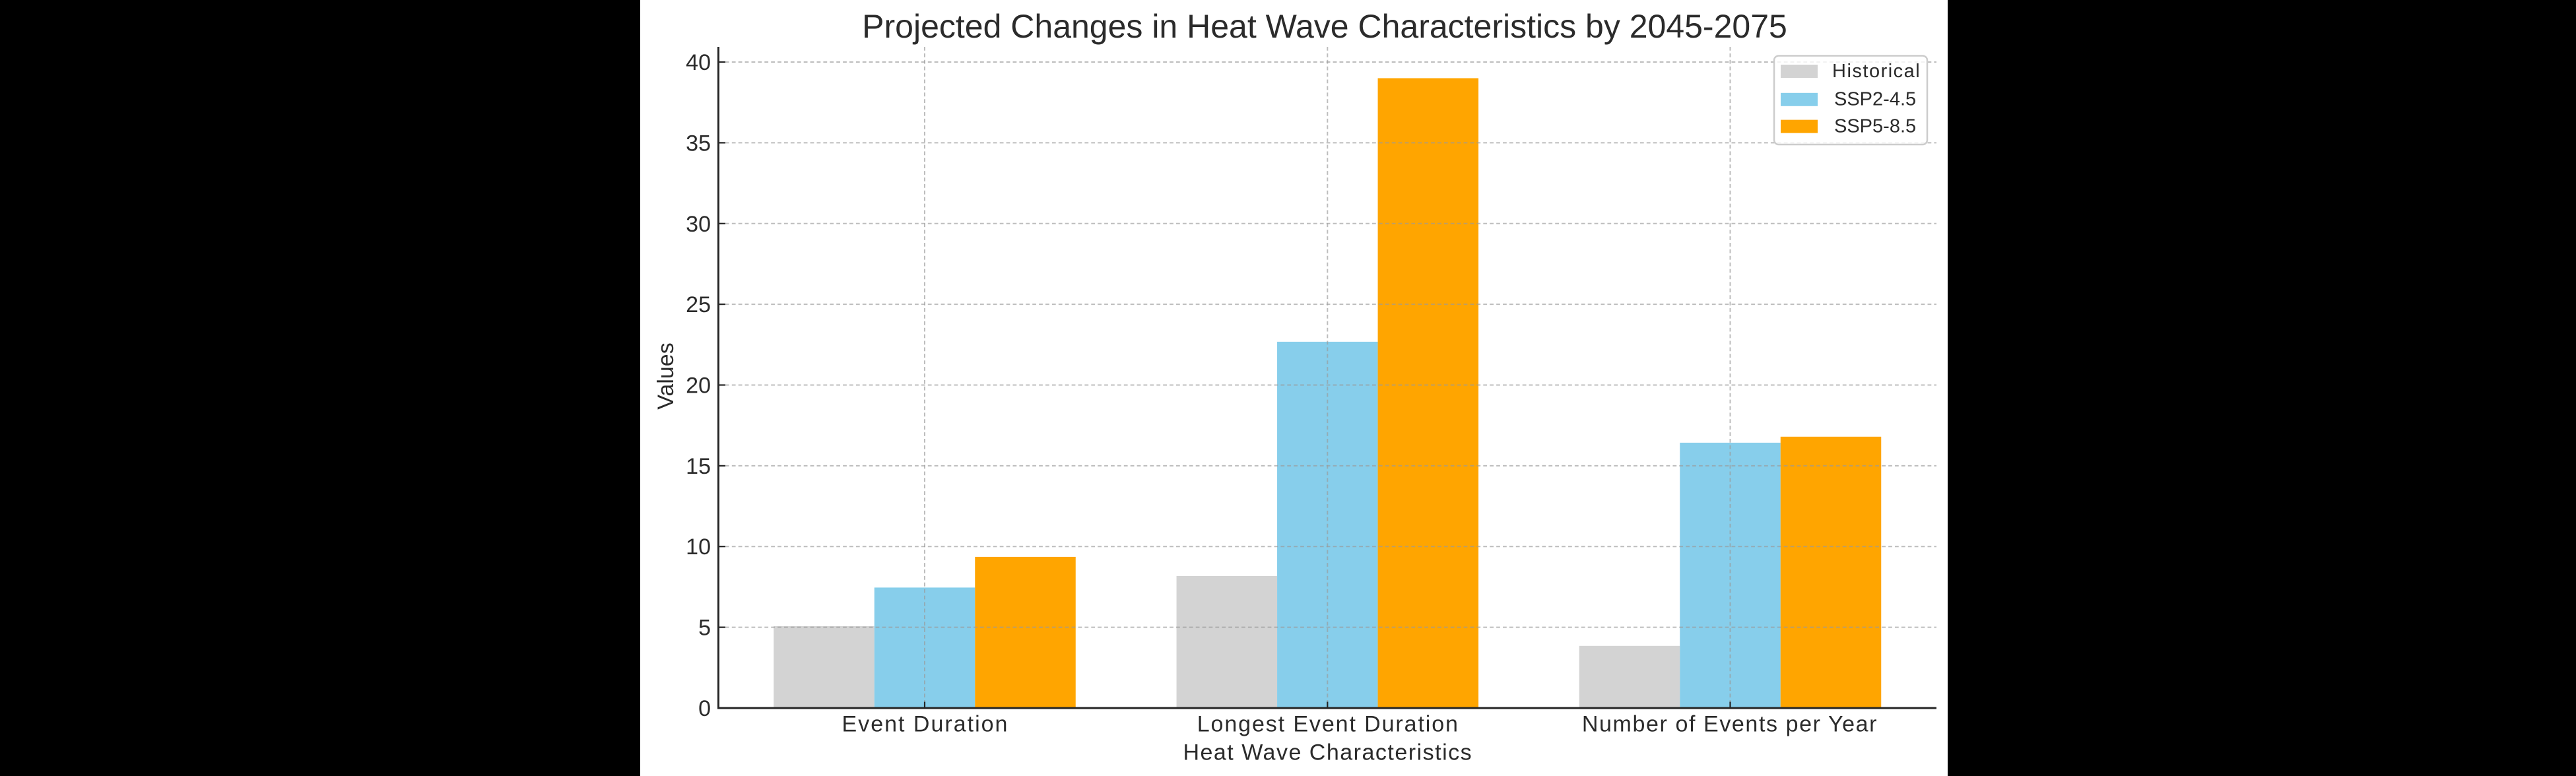  Describe the element at coordinates (698, 224) in the screenshot. I see `svg-text: 30` at that location.